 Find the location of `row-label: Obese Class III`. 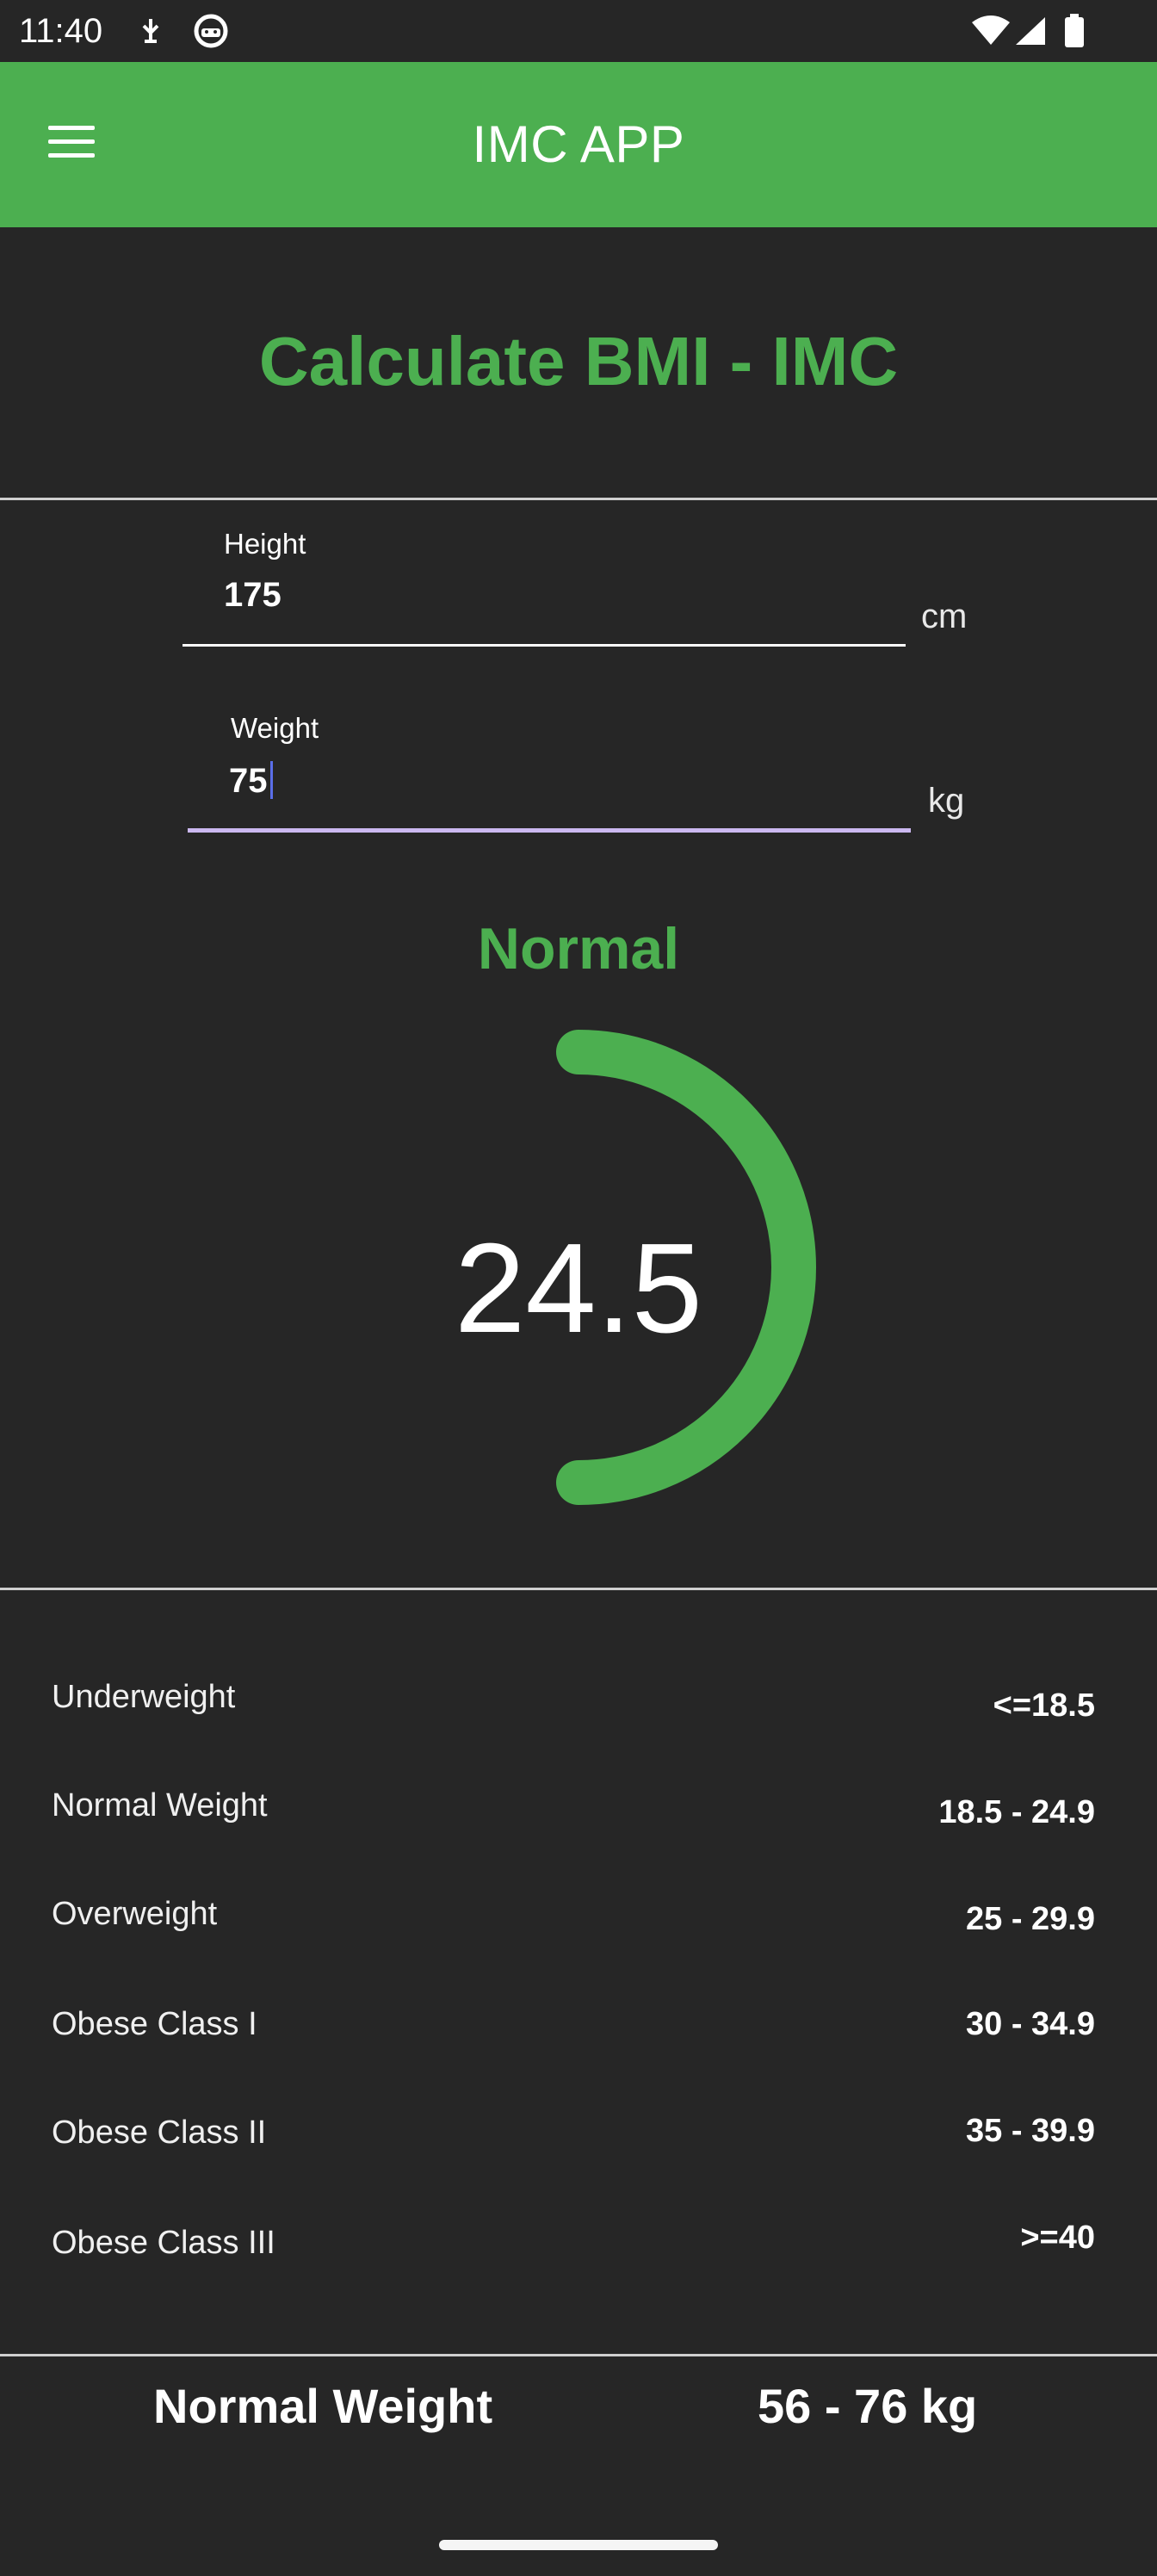

row-label: Obese Class III is located at coordinates (163, 2243).